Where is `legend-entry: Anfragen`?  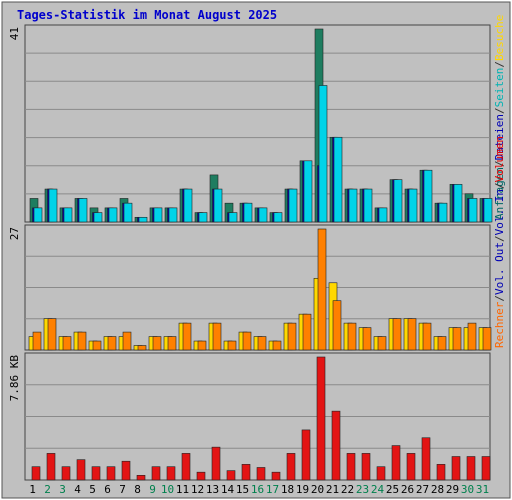 legend-entry: Anfragen is located at coordinates (499, 193).